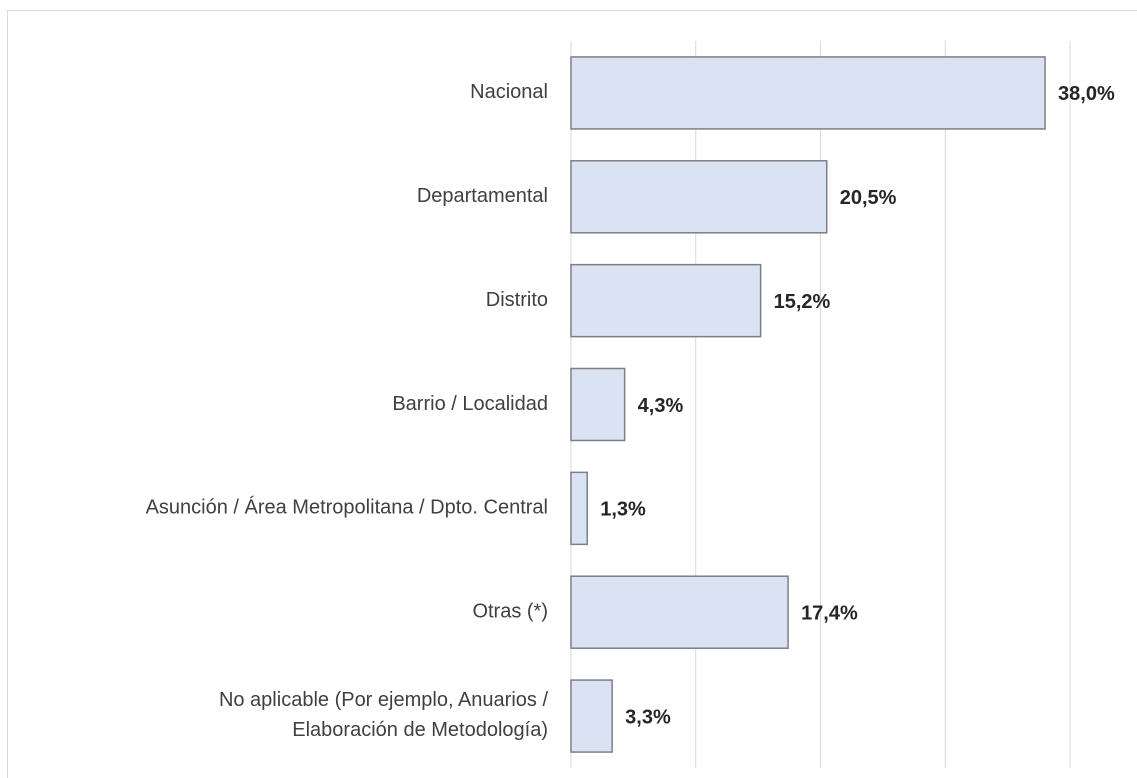  I want to click on y-tick-label: Nacional, so click(509, 92).